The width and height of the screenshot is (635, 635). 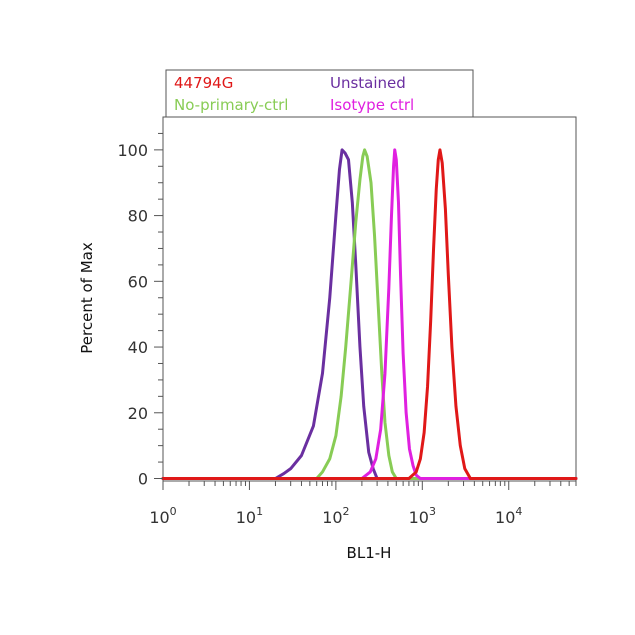 What do you see at coordinates (132, 150) in the screenshot?
I see `y-tick-label: 100` at bounding box center [132, 150].